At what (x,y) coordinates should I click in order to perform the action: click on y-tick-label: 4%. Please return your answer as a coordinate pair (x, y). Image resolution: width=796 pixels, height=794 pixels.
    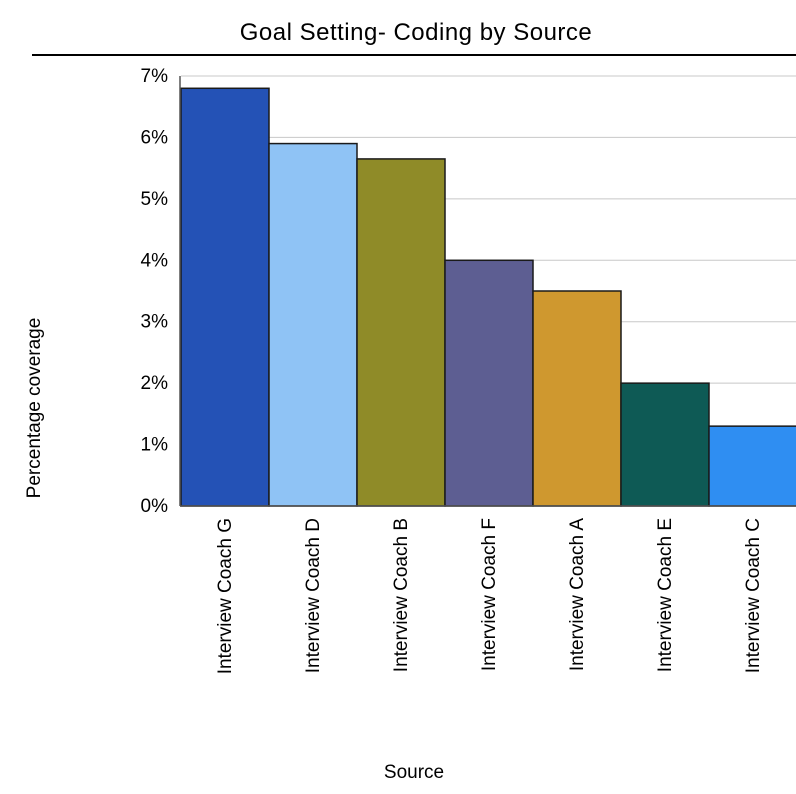
    Looking at the image, I should click on (155, 260).